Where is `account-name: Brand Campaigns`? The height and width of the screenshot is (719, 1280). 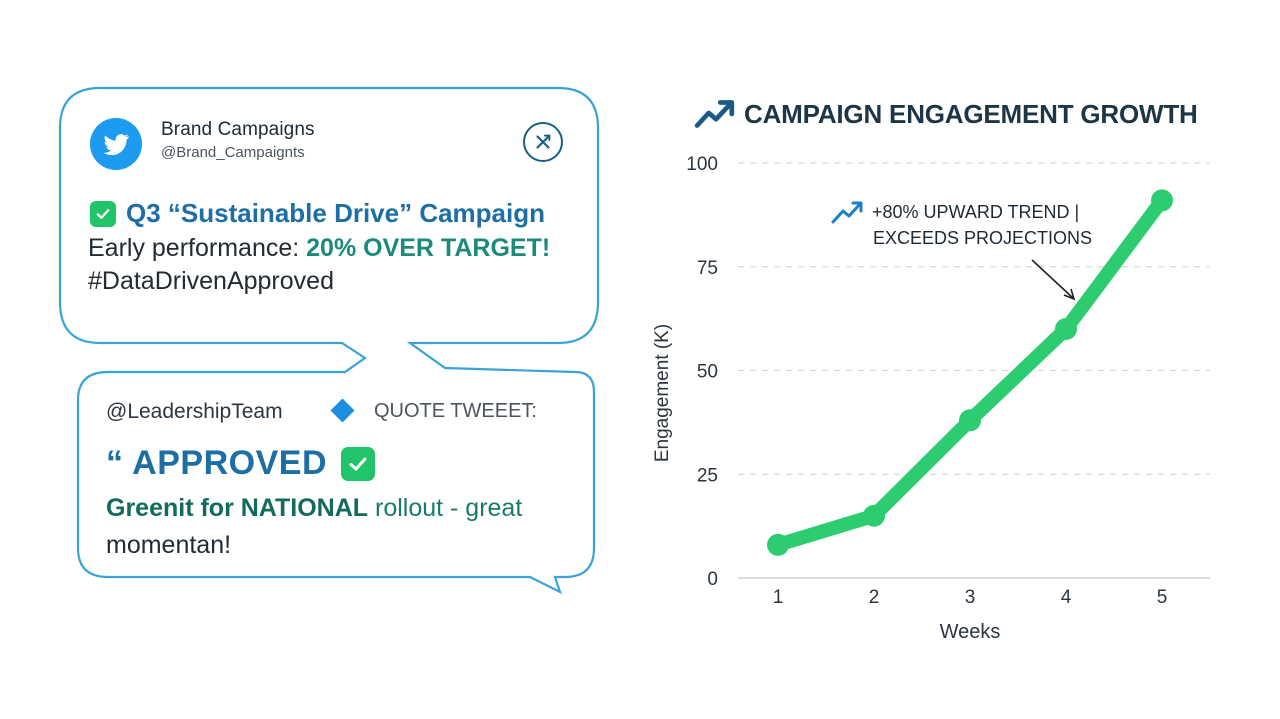
account-name: Brand Campaigns is located at coordinates (238, 129).